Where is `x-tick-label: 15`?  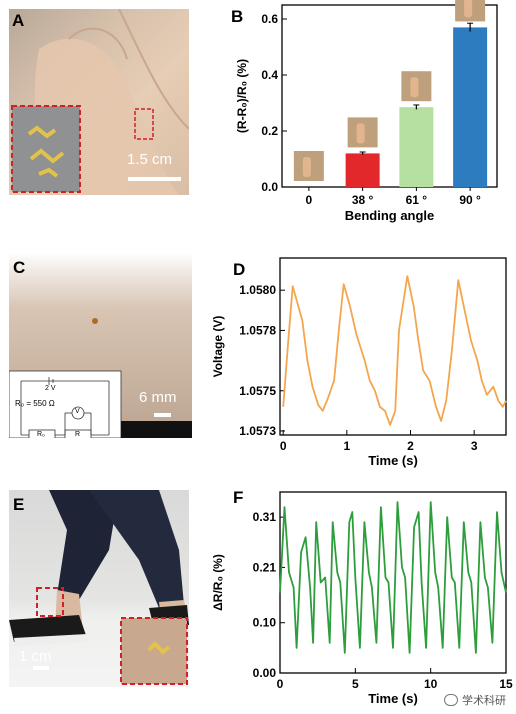
x-tick-label: 15 is located at coordinates (506, 684).